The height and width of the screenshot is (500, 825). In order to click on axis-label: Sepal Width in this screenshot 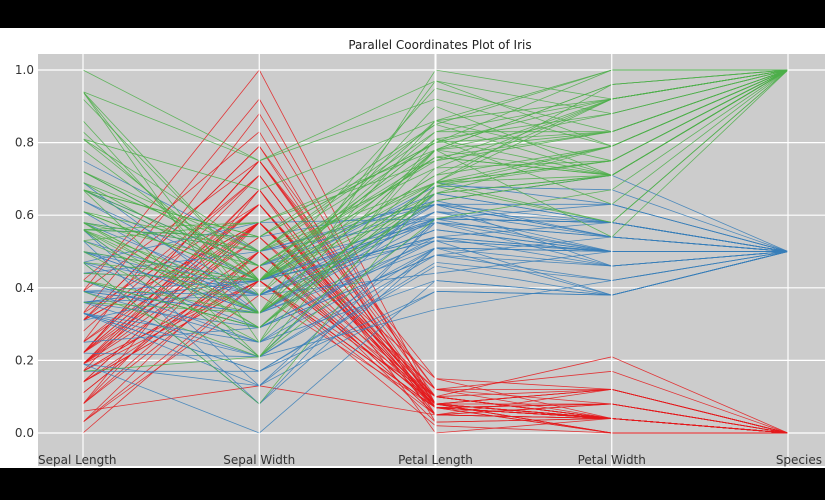, I will do `click(259, 460)`.